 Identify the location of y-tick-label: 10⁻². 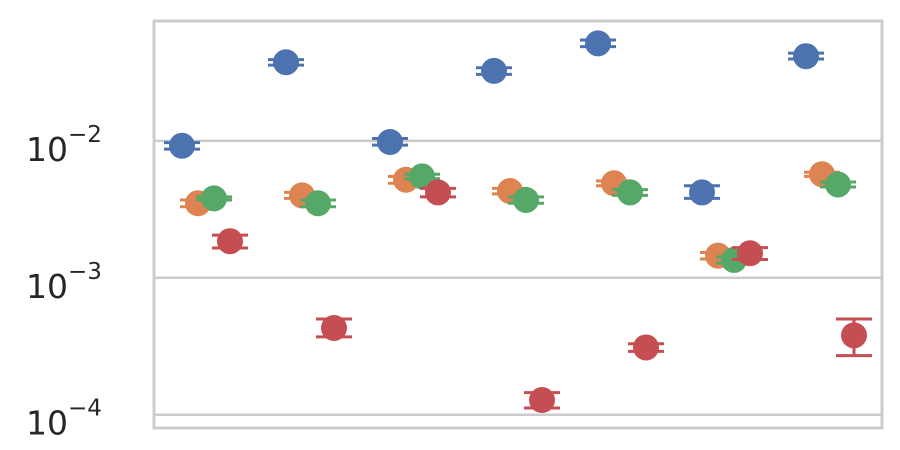
(64, 145).